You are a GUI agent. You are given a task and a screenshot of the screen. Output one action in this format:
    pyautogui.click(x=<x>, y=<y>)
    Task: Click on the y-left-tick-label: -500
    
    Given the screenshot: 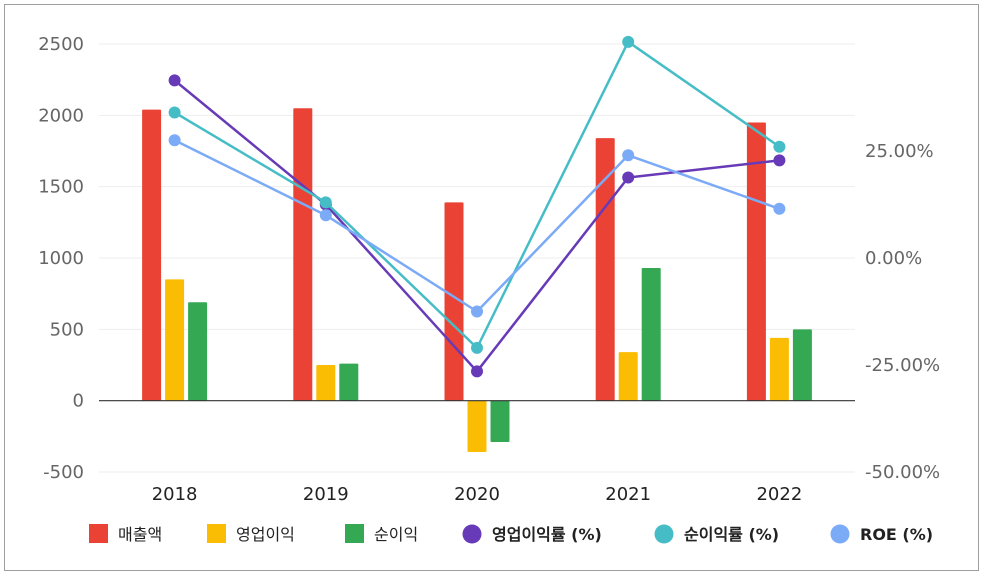 What is the action you would take?
    pyautogui.click(x=63, y=472)
    